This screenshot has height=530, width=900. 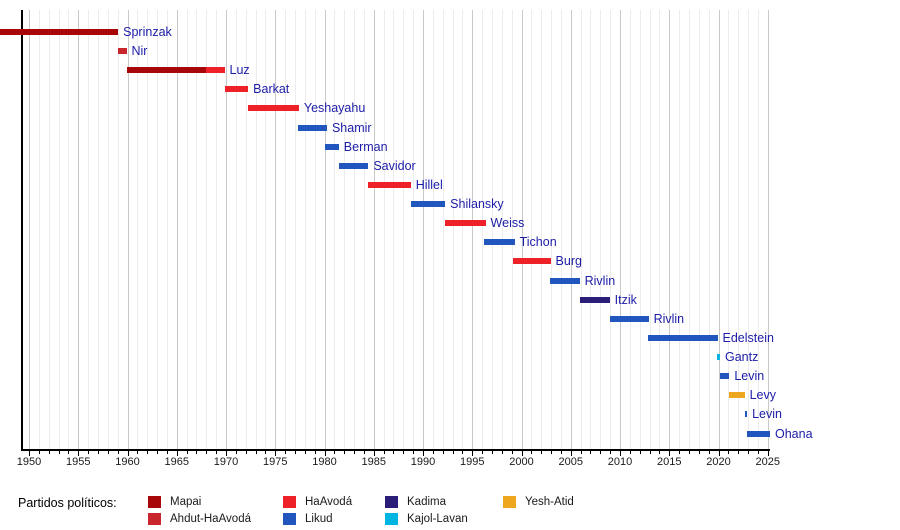 I want to click on speaker-label: Berman, so click(x=365, y=146).